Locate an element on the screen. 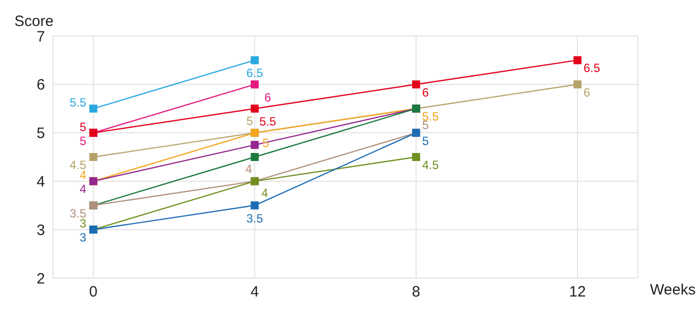 The image size is (700, 321). y-tick-label: 7 is located at coordinates (40, 37).